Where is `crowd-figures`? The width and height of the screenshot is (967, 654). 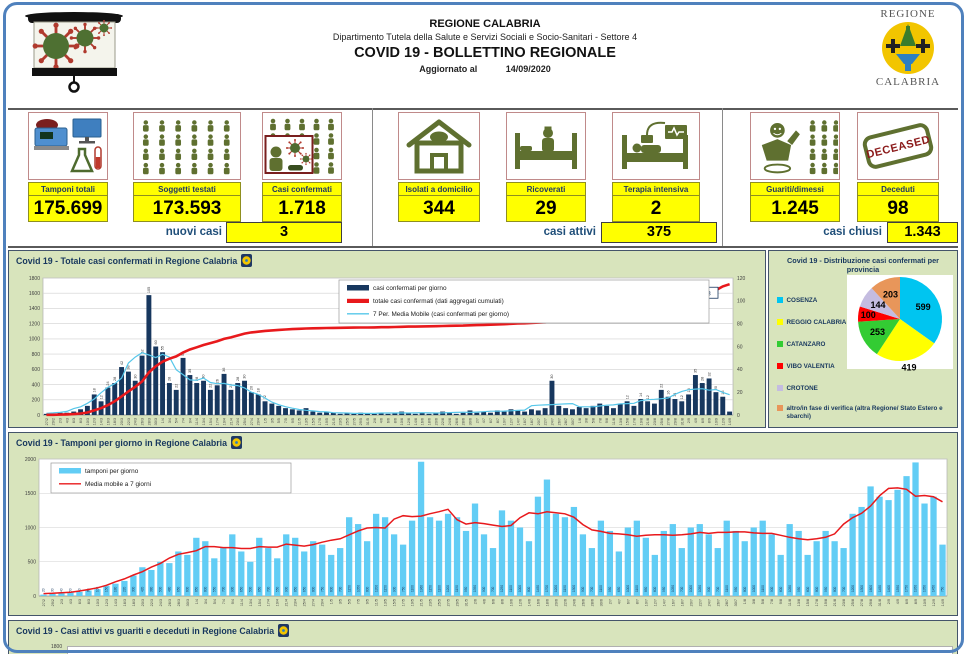 crowd-figures is located at coordinates (186, 147).